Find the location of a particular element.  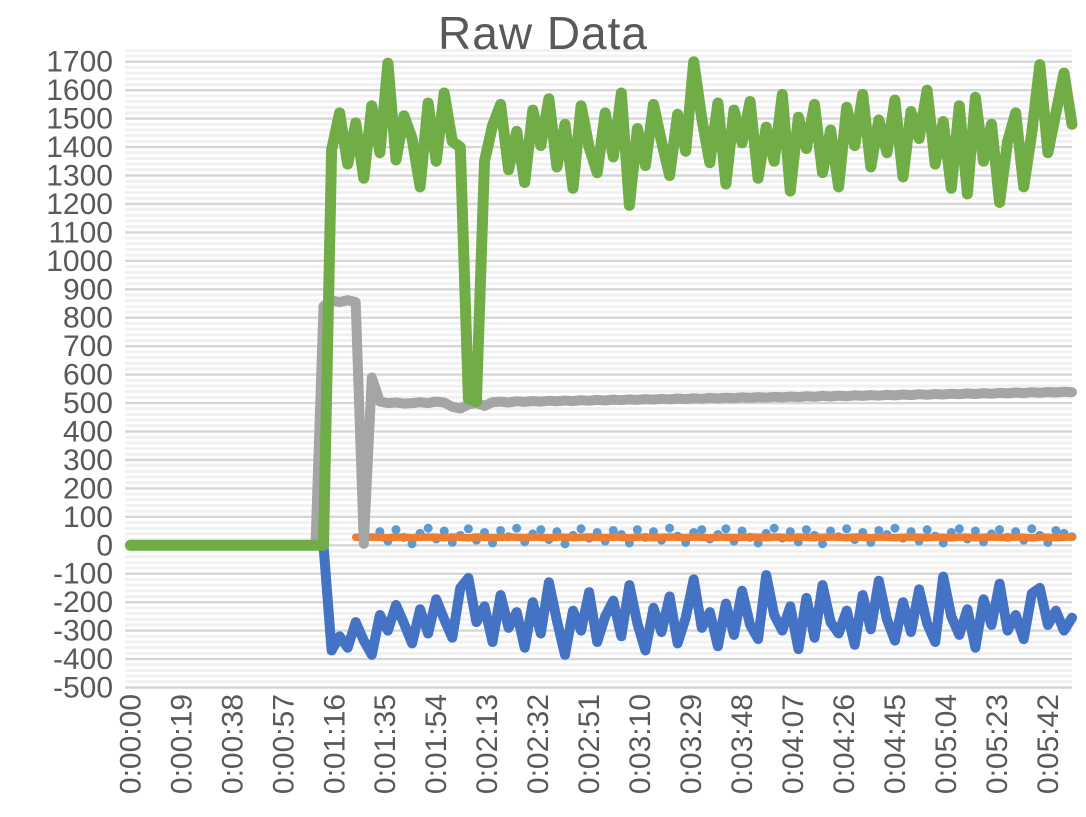

x-axis-tick-label: 0:04:26 is located at coordinates (844, 744).